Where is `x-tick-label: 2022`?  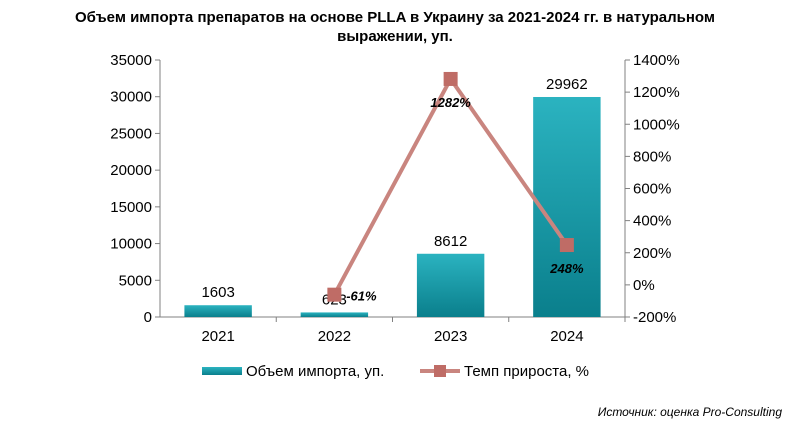 x-tick-label: 2022 is located at coordinates (334, 336).